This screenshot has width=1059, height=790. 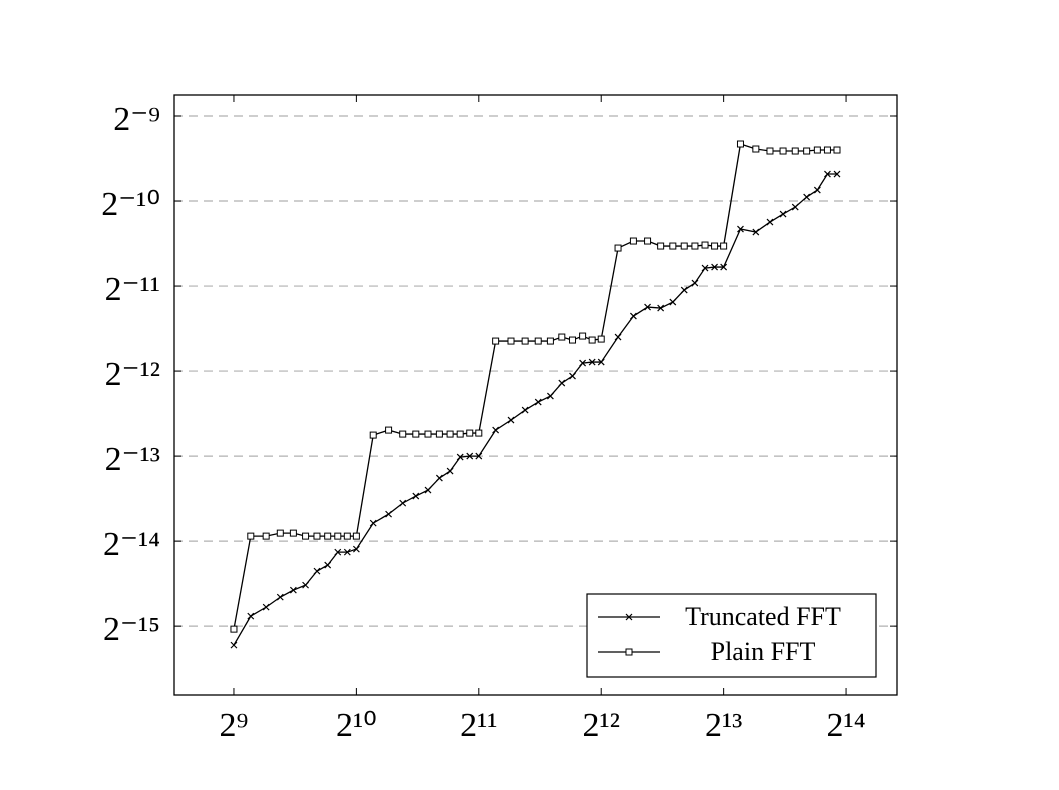 I want to click on x-tick-label: 2⁹, so click(x=234, y=725).